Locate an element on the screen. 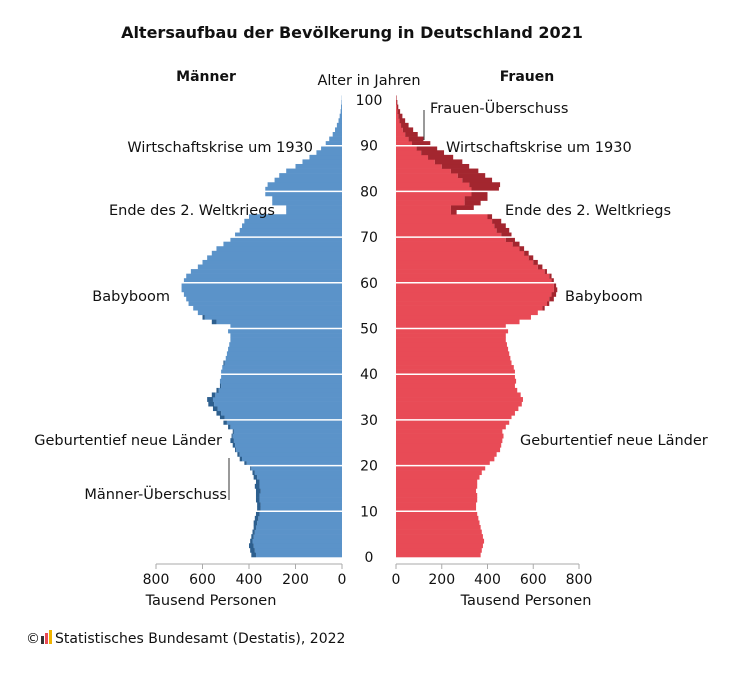 This screenshot has width=740, height=674. x-tick-left-0: 0 is located at coordinates (342, 580).